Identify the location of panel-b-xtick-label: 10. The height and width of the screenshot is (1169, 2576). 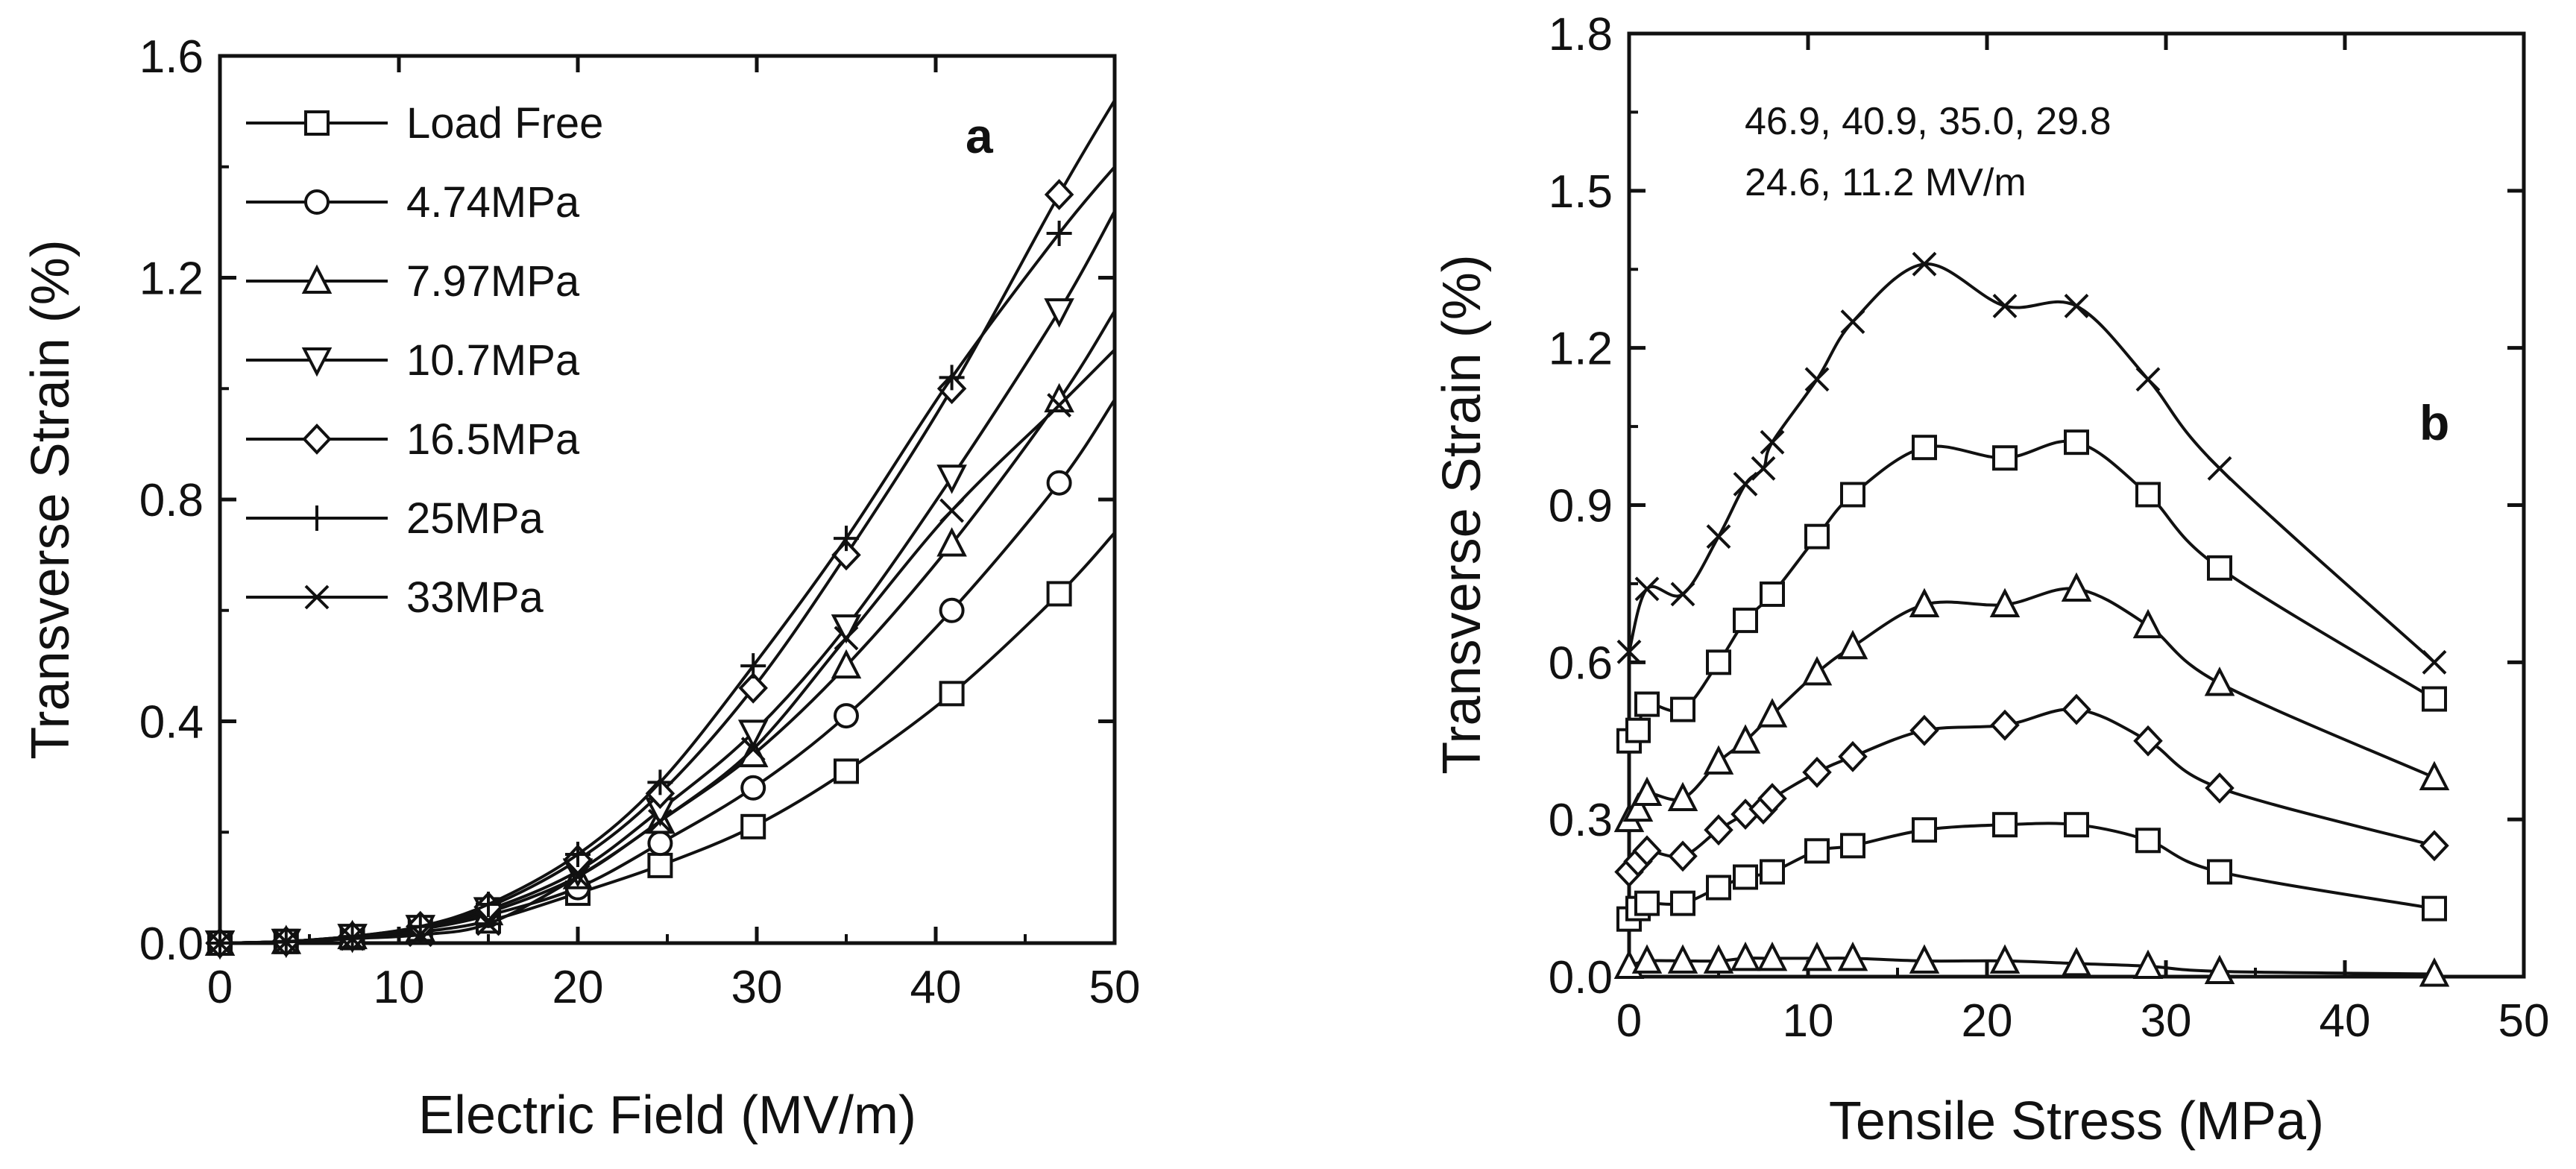
(1809, 1021).